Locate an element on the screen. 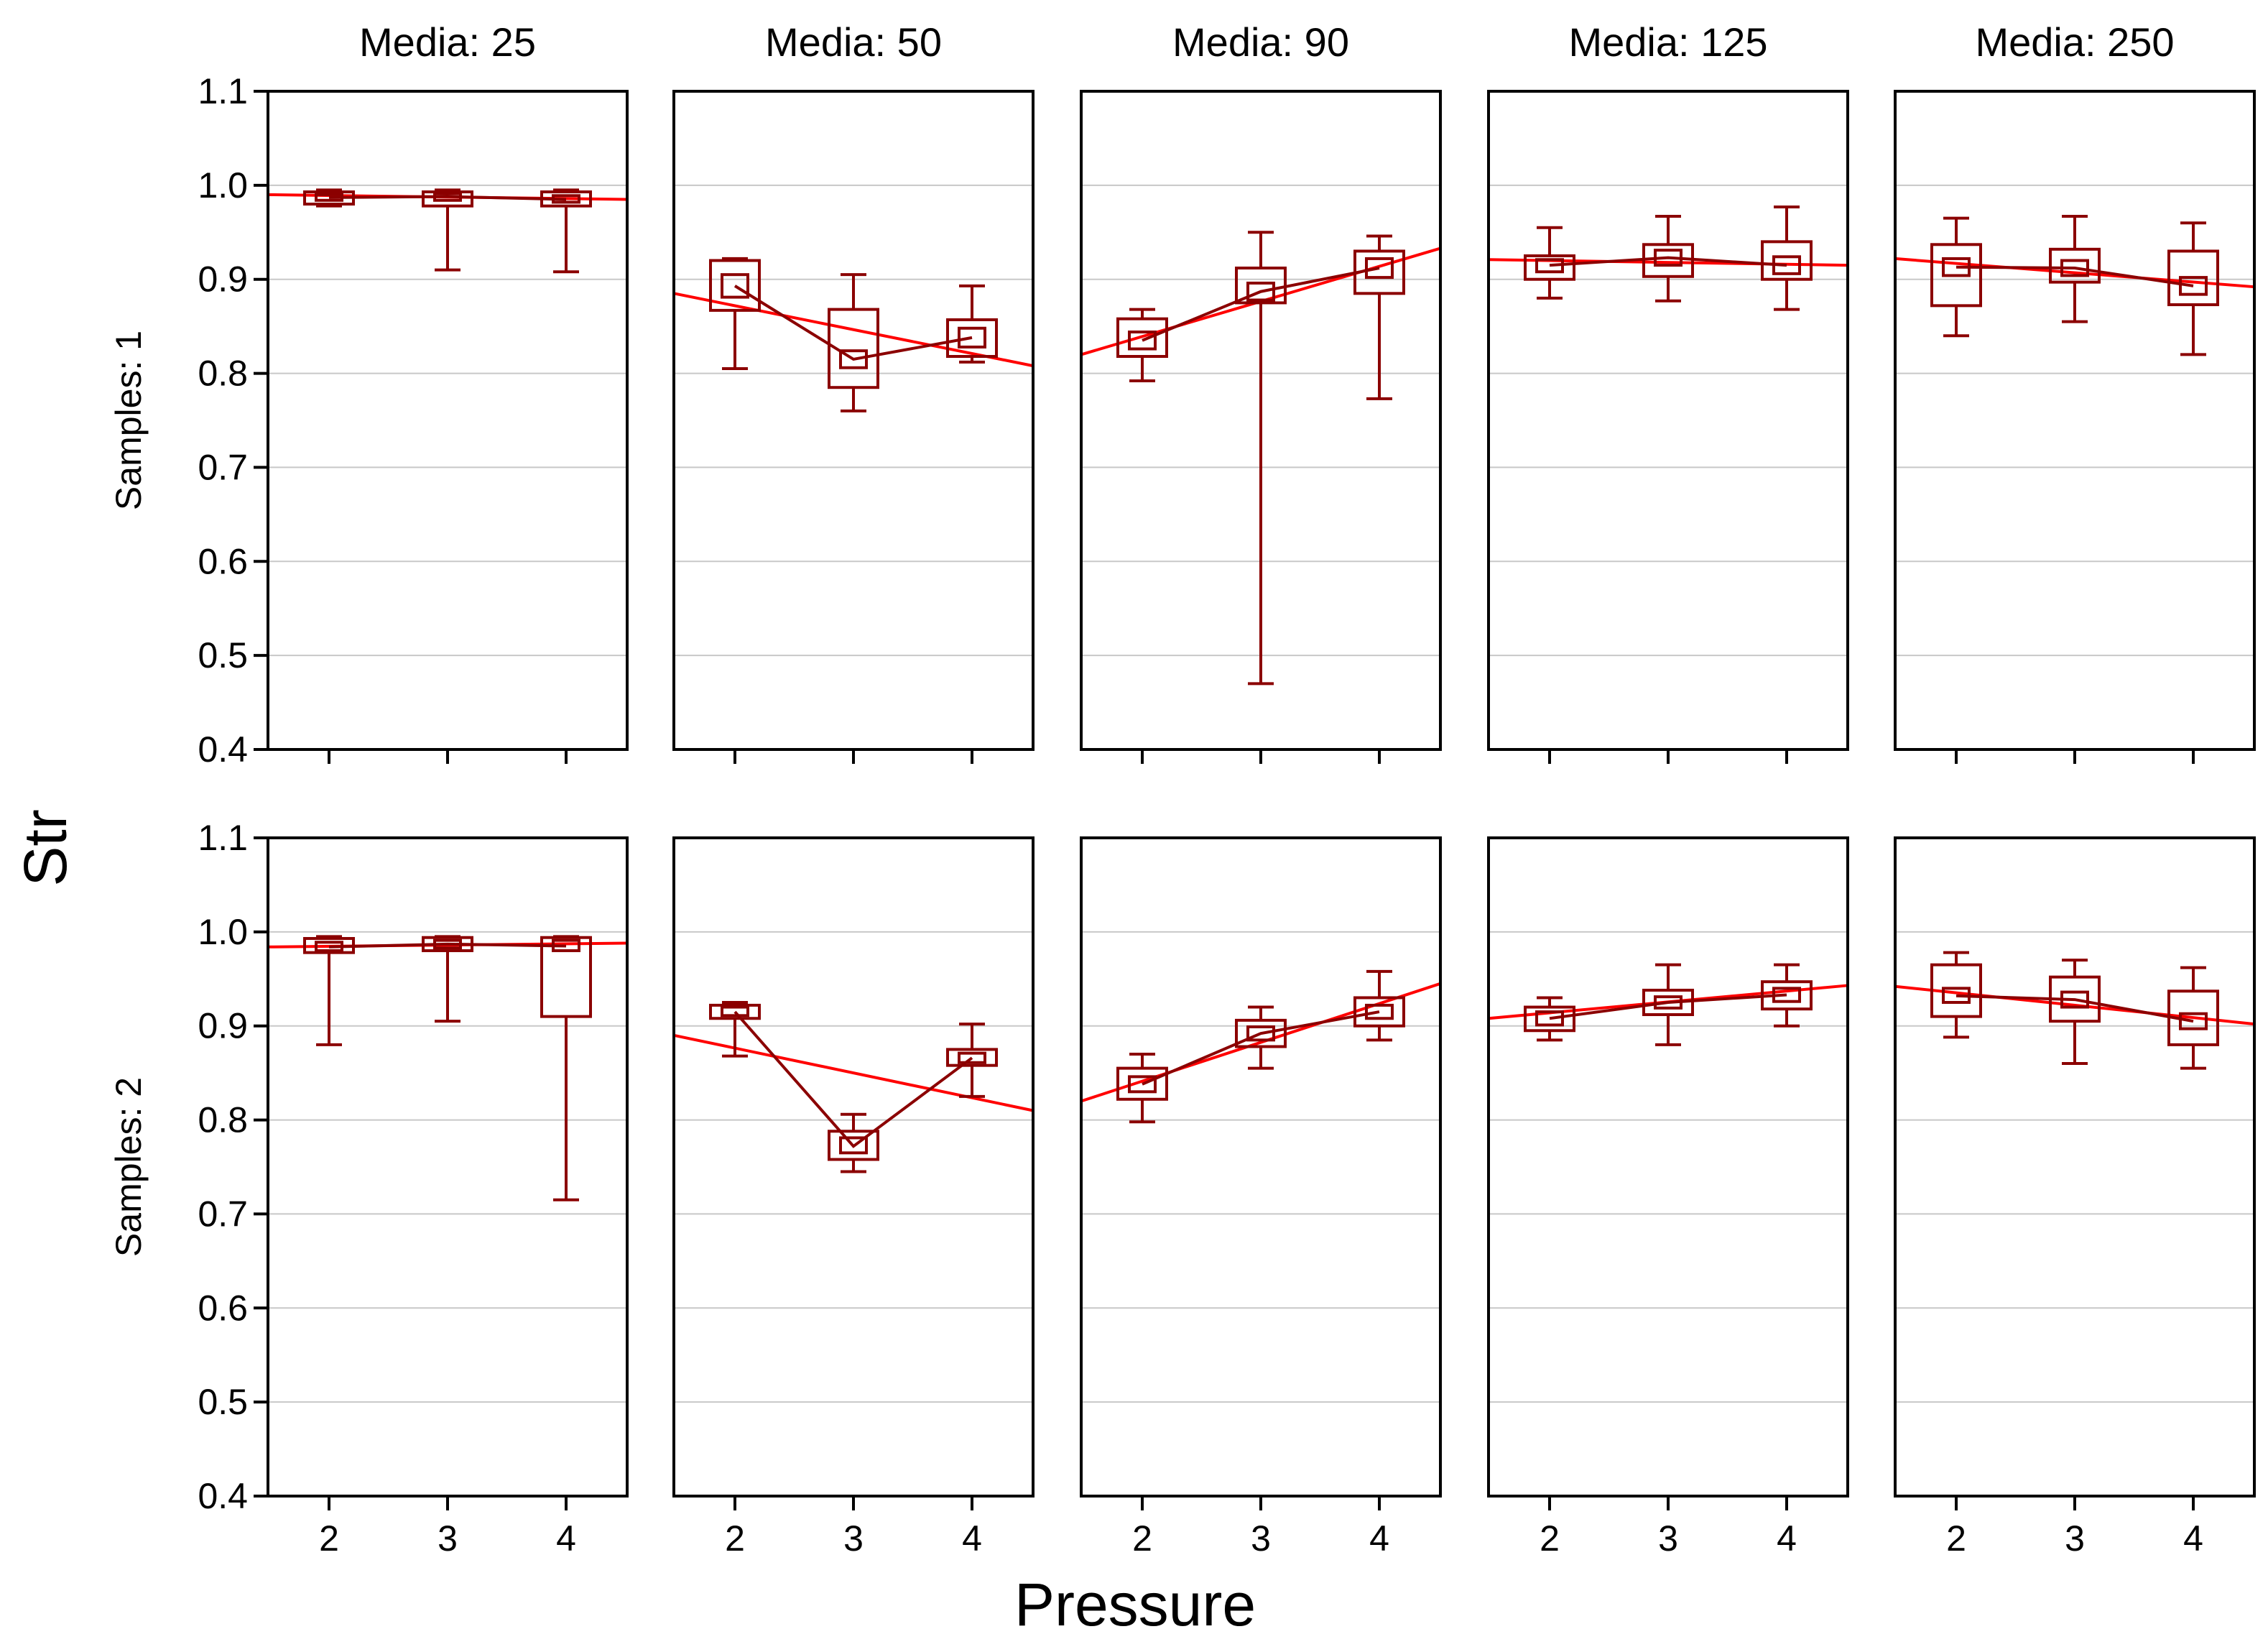 The width and height of the screenshot is (2268, 1652). x-axis-title: Pressure is located at coordinates (1135, 1604).